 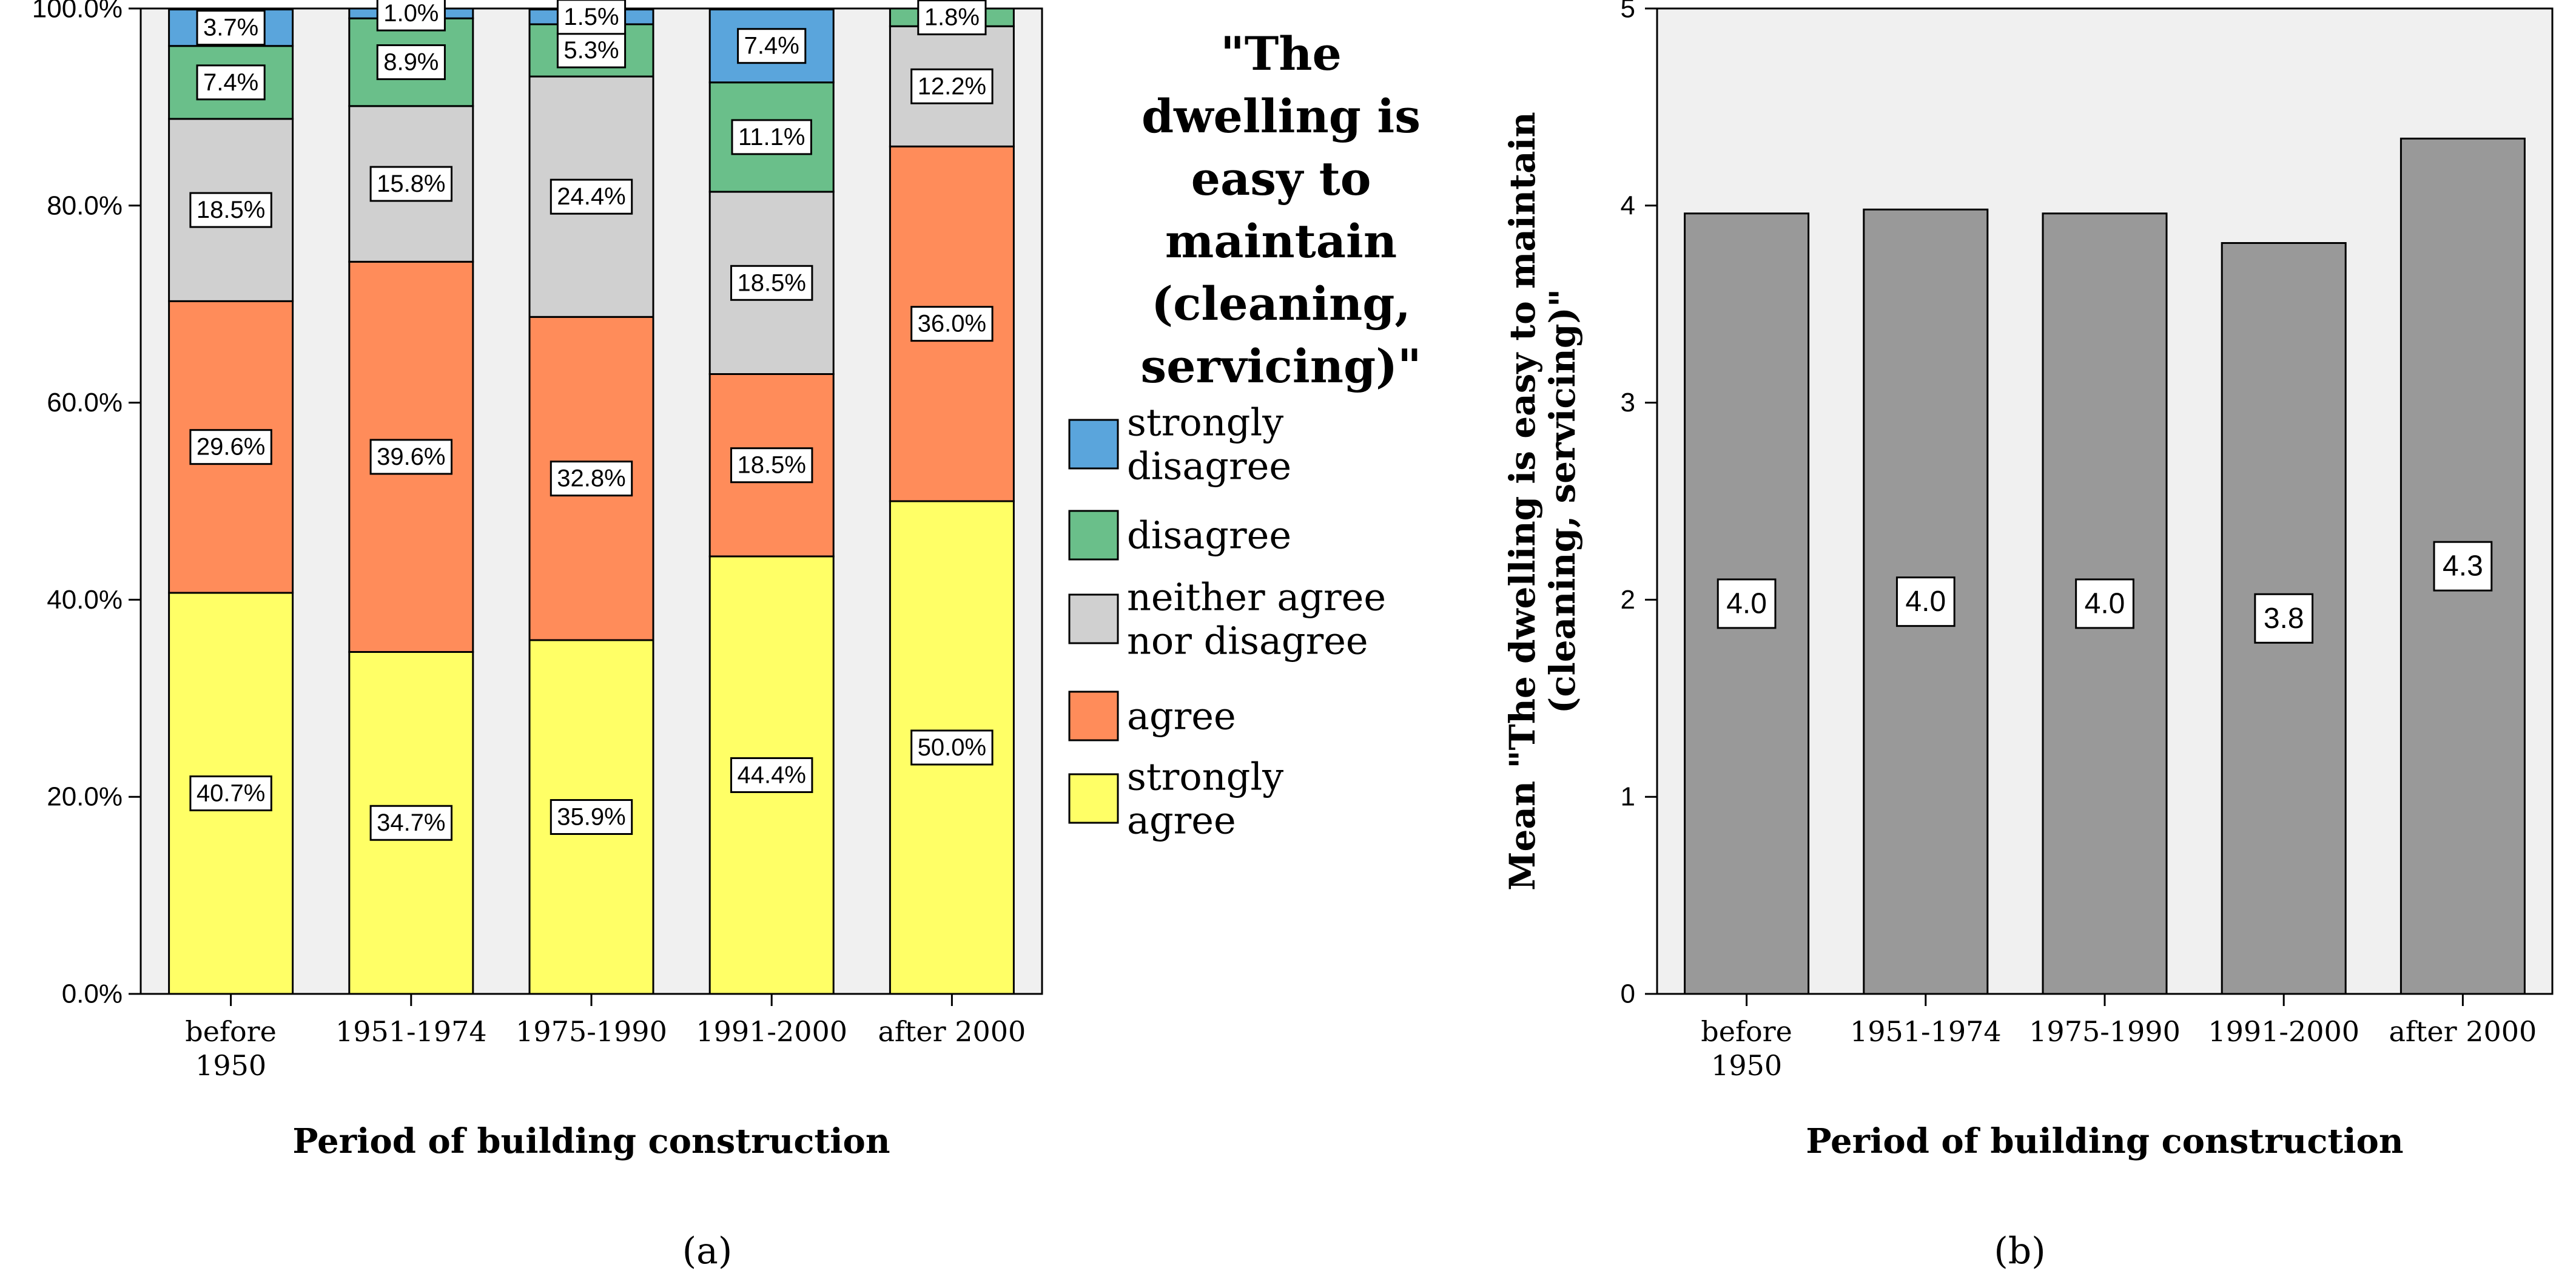 What do you see at coordinates (1562, 502) in the screenshot?
I see `y-axis-title-line: (cleaning, servicing)"` at bounding box center [1562, 502].